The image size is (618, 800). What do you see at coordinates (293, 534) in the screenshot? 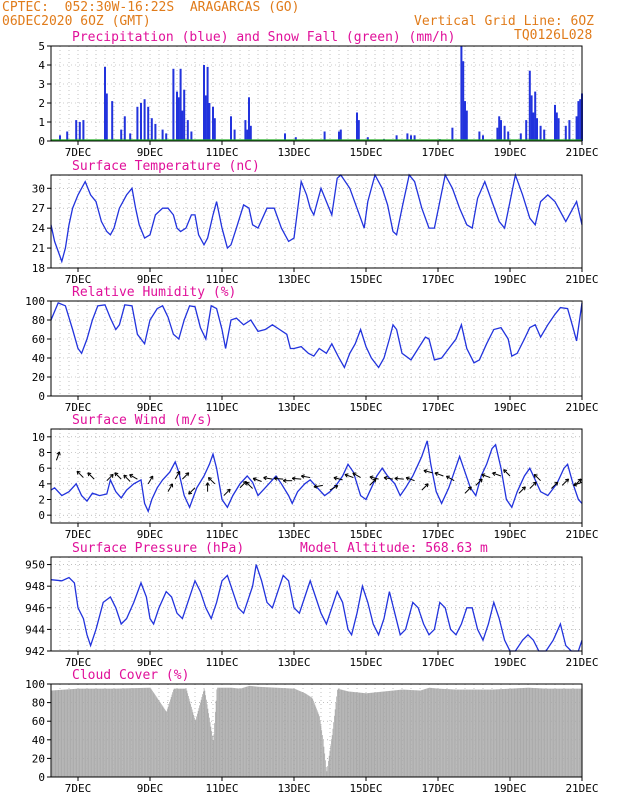
I see `x-date-label: 13DEC` at bounding box center [293, 534].